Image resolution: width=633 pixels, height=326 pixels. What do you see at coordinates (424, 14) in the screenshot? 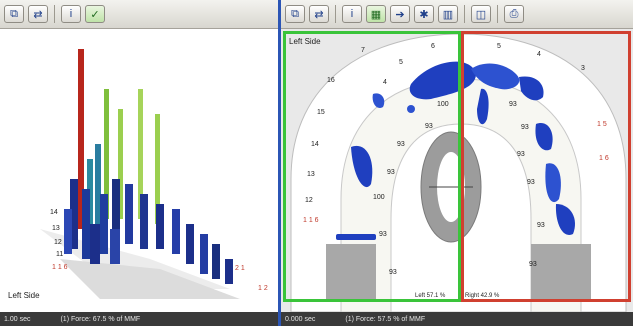
I see `target-button: ✱` at bounding box center [424, 14].